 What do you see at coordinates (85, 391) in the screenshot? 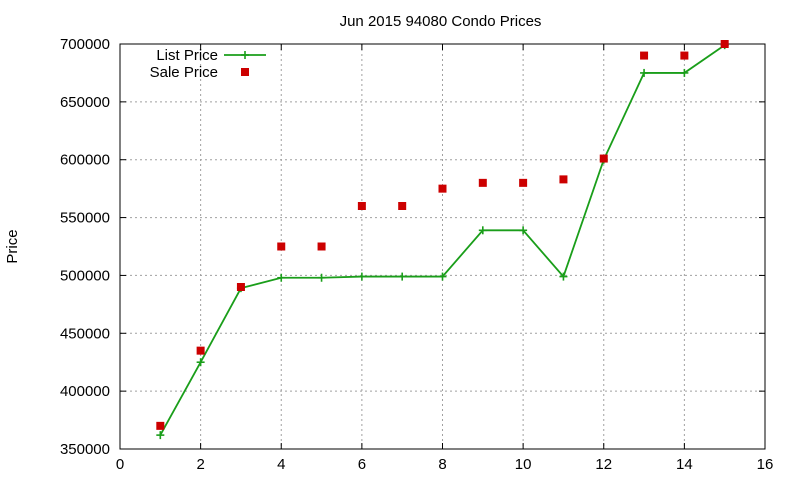
I see `y-tick-label: 400000` at bounding box center [85, 391].